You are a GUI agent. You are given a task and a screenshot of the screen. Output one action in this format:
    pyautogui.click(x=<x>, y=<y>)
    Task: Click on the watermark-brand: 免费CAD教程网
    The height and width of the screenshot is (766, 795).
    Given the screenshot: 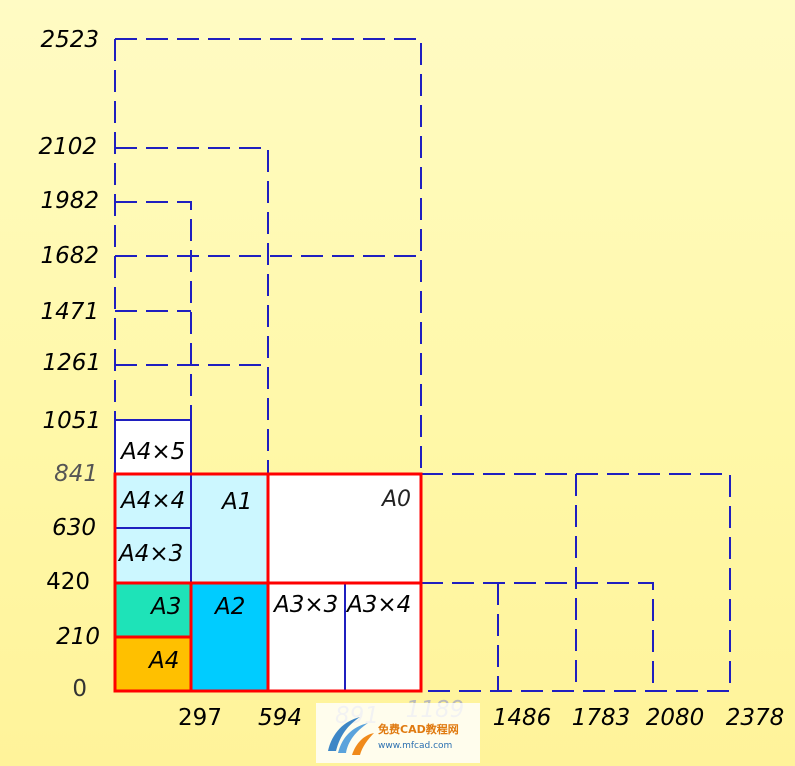 What is the action you would take?
    pyautogui.click(x=418, y=729)
    